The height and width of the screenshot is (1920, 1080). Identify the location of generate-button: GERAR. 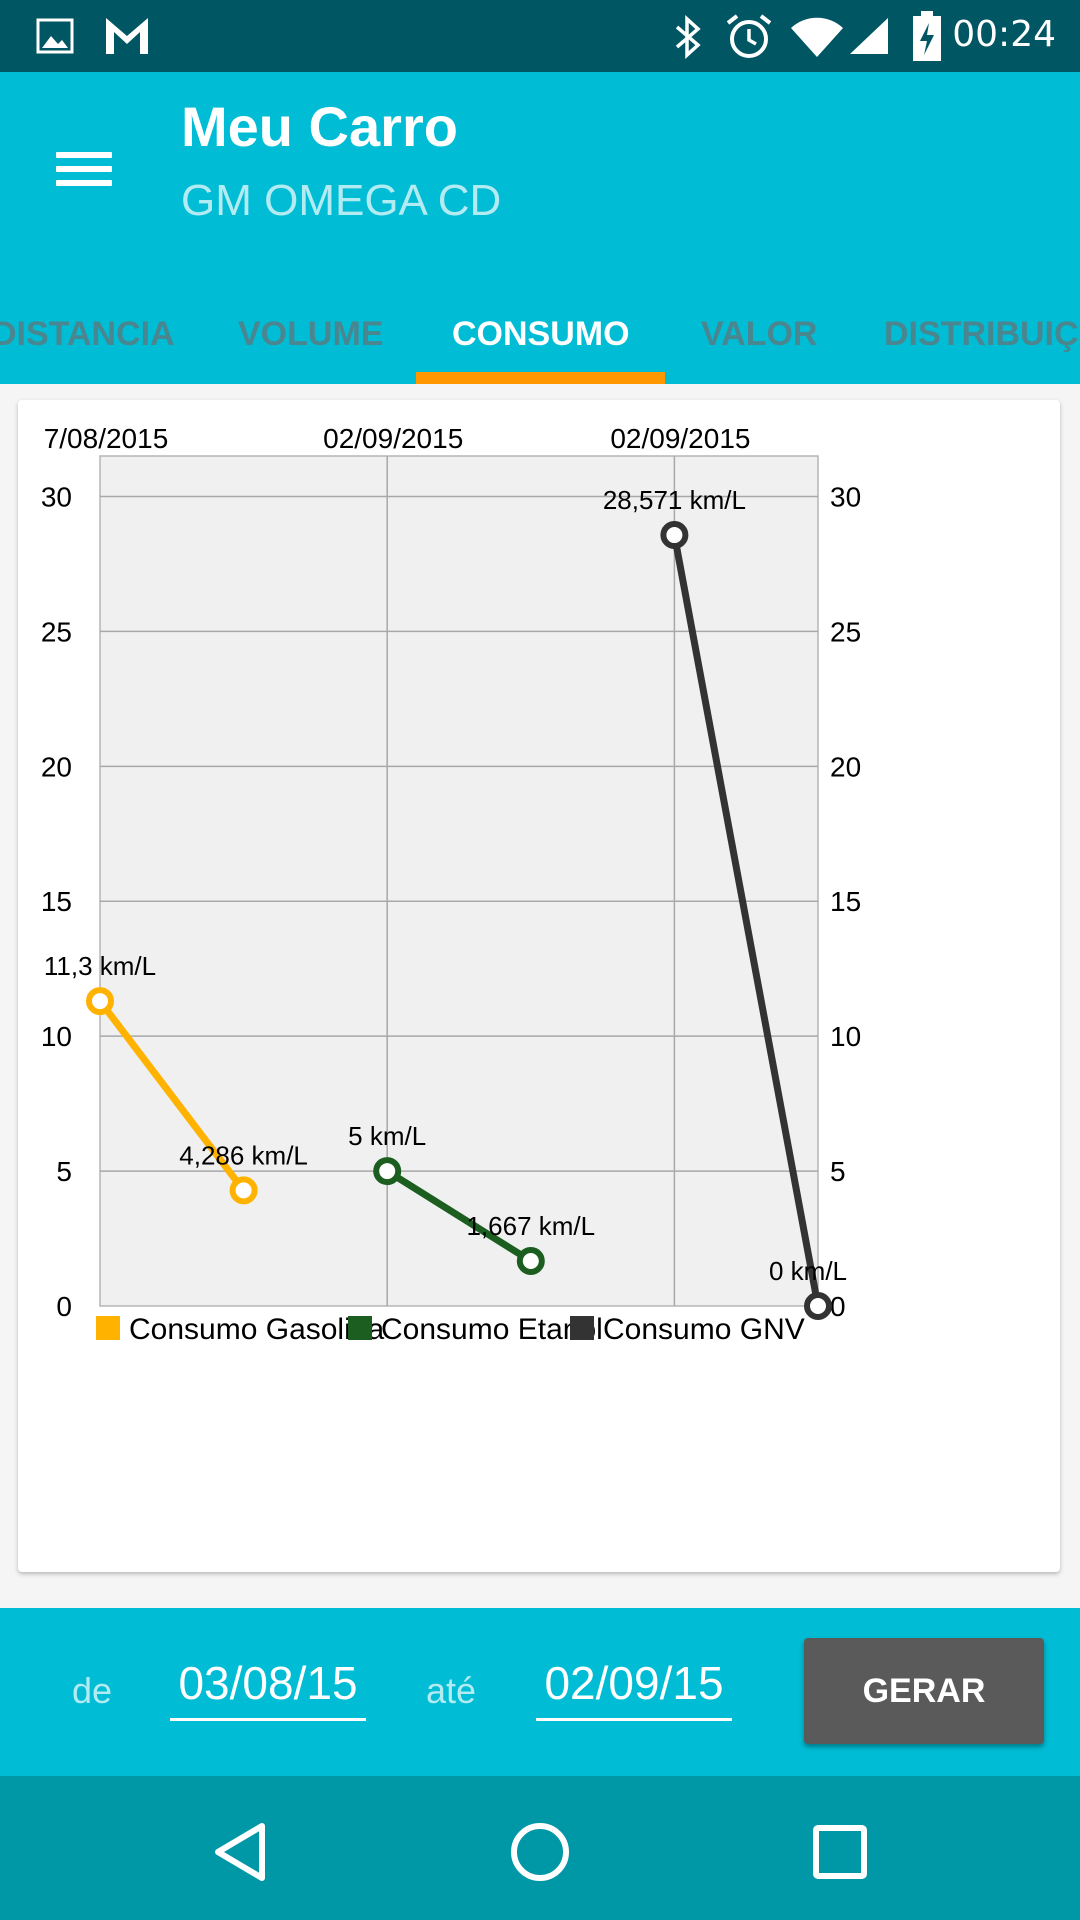
(924, 1691).